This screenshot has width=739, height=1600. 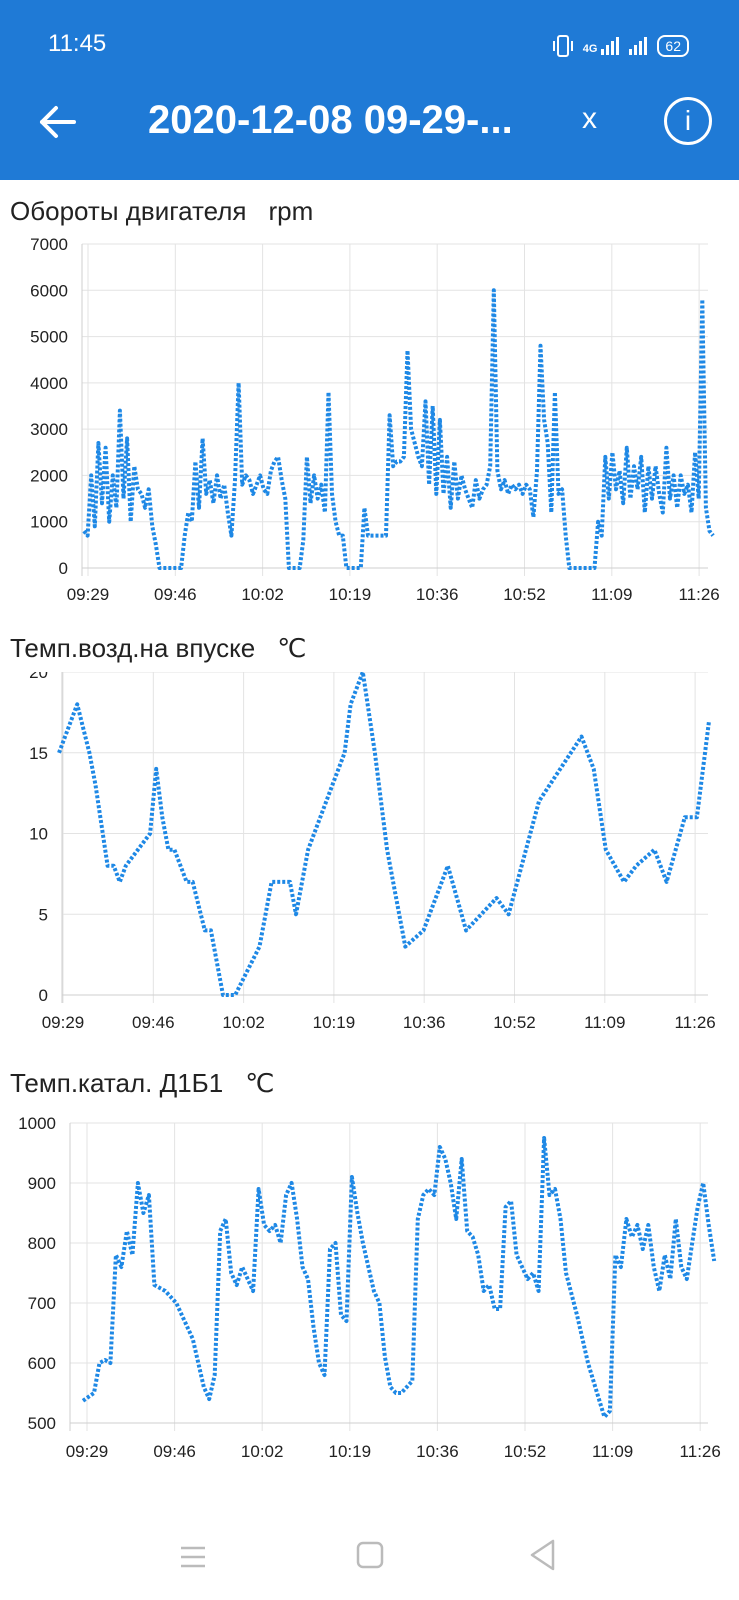 I want to click on battery-icon: 62, so click(x=673, y=46).